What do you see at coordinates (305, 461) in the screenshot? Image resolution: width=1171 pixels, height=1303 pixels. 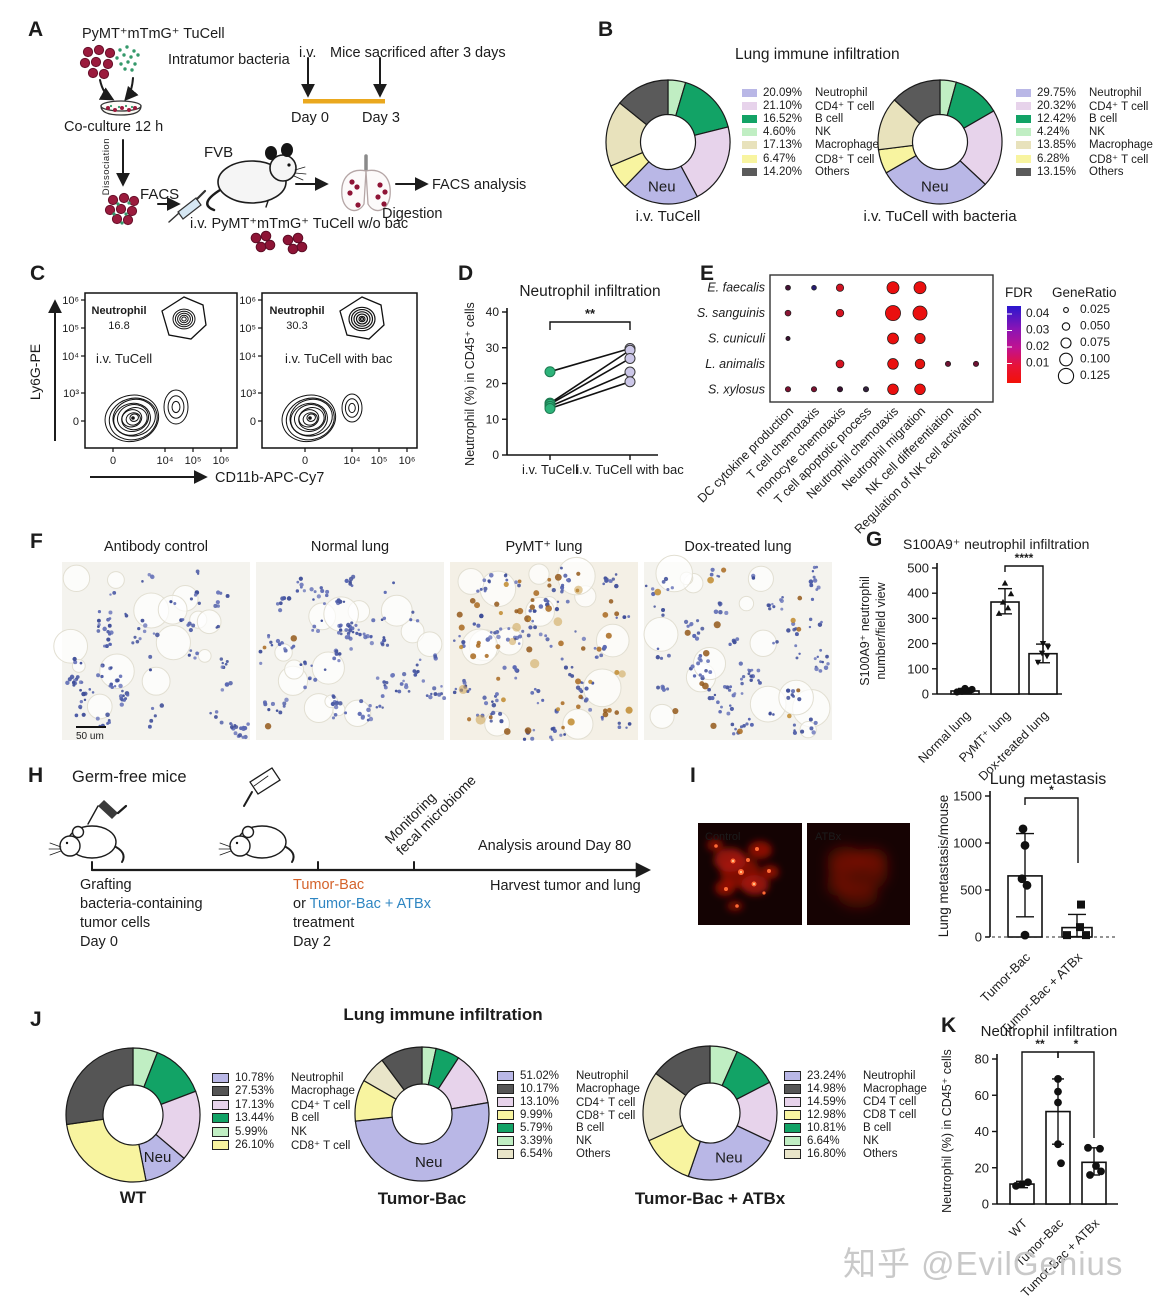 I see `flow-x-tick: 0` at bounding box center [305, 461].